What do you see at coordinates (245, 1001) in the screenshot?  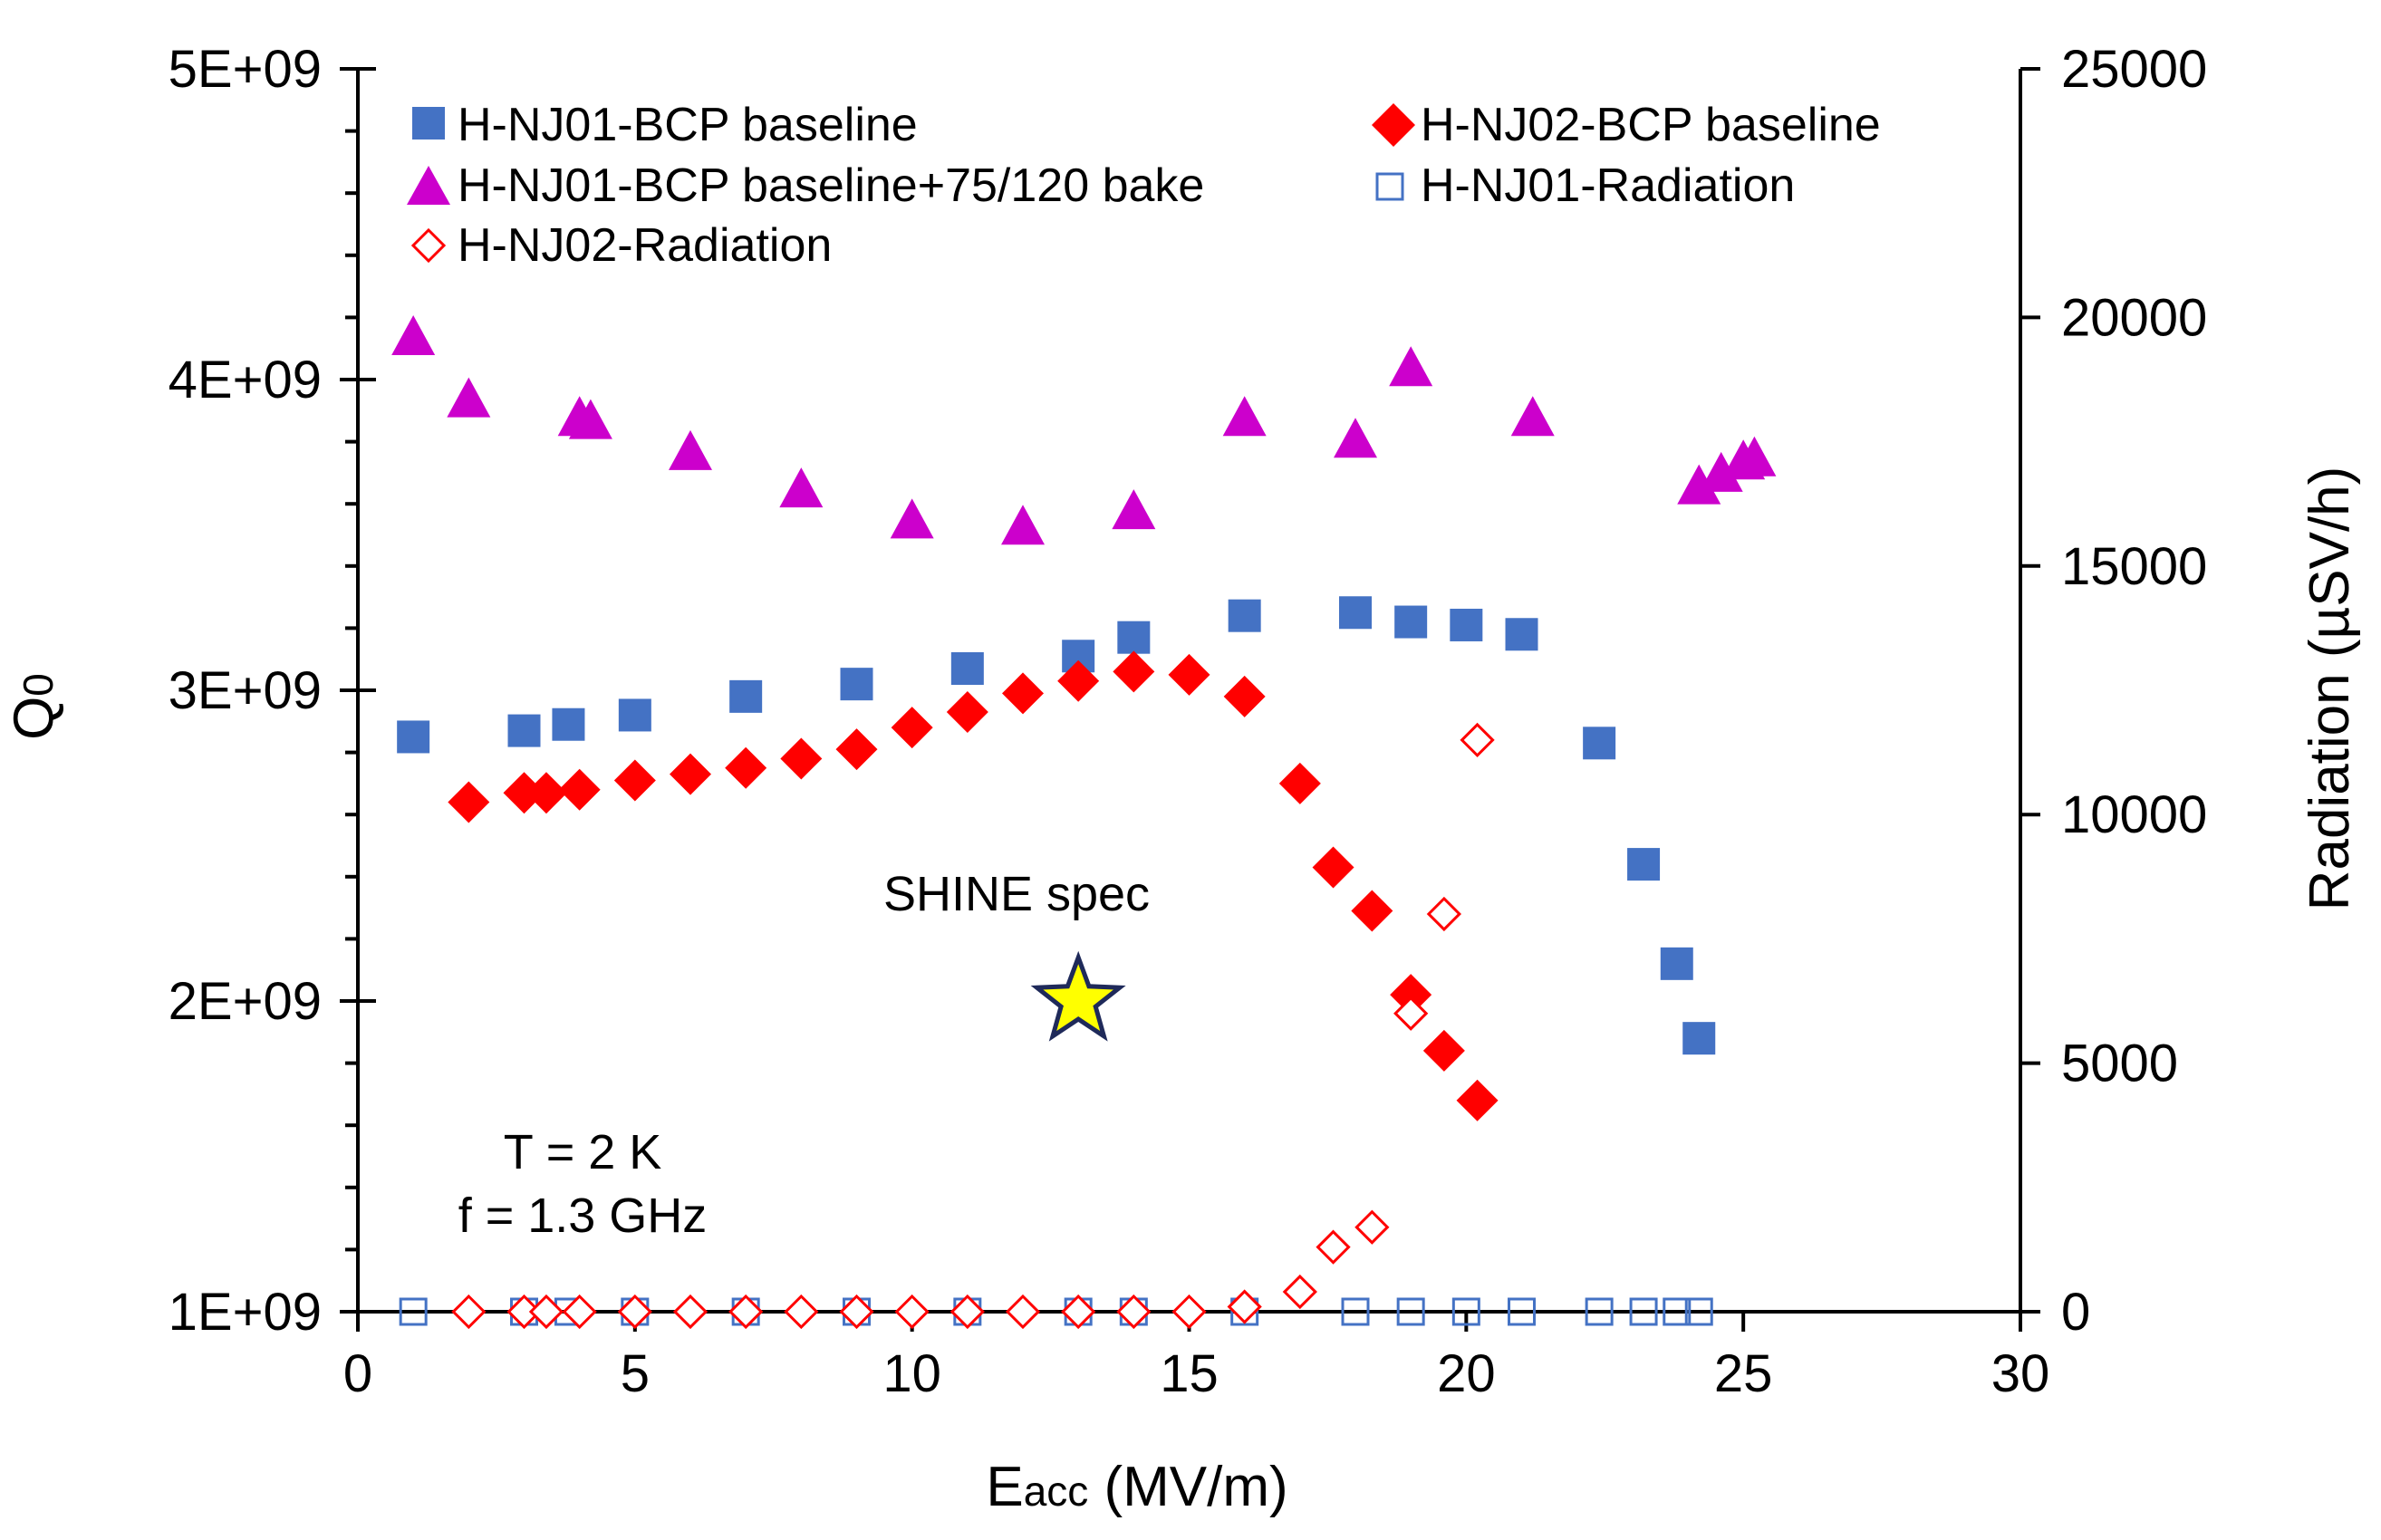 I see `y-tick-label: 2E+09` at bounding box center [245, 1001].